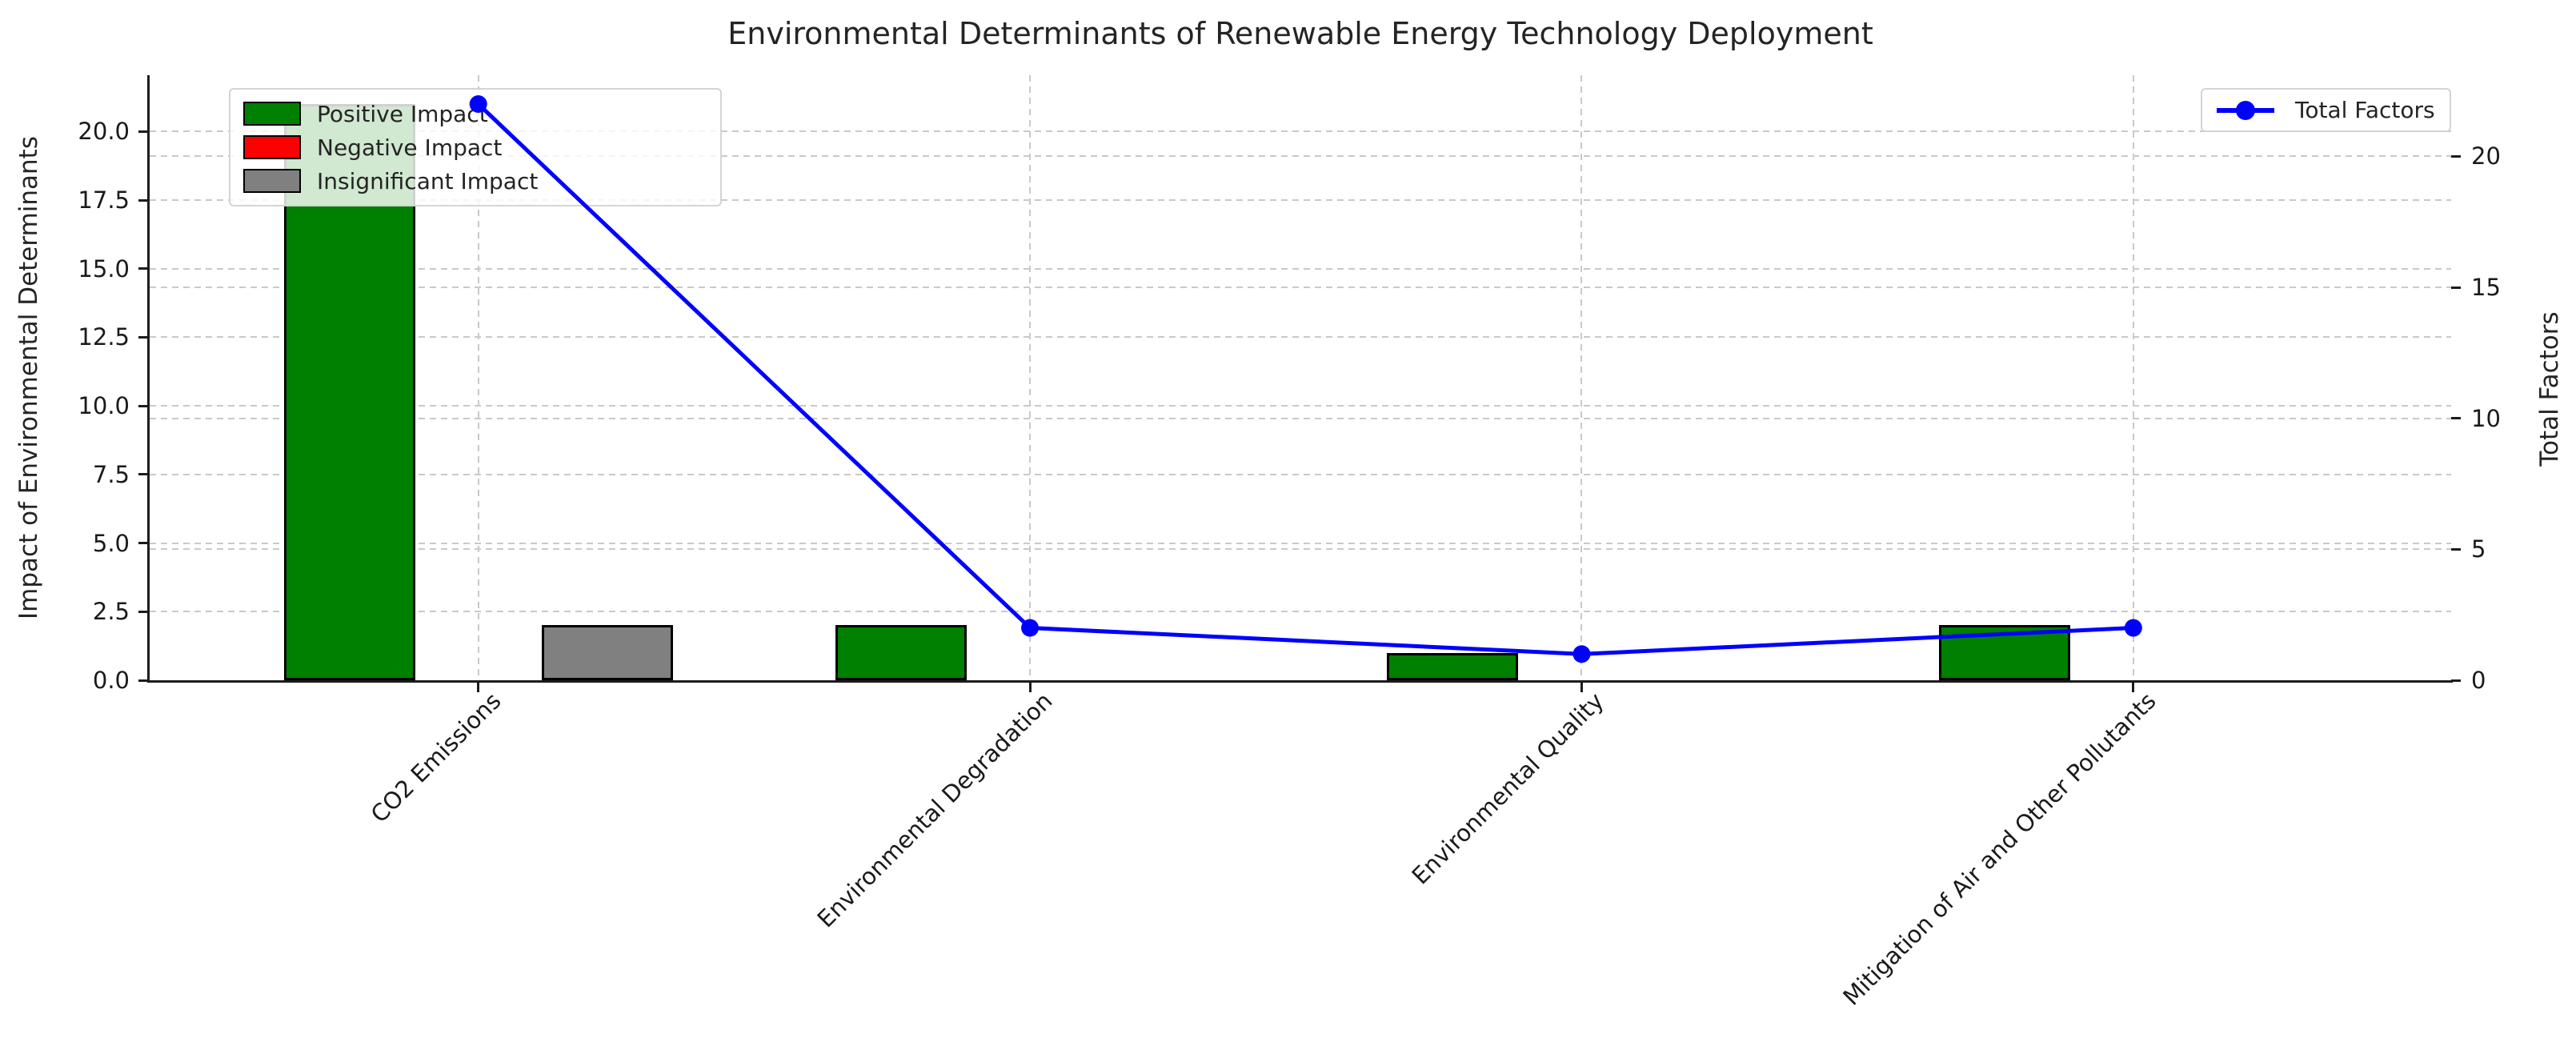  I want to click on gridline-left-12.5, so click(1300, 338).